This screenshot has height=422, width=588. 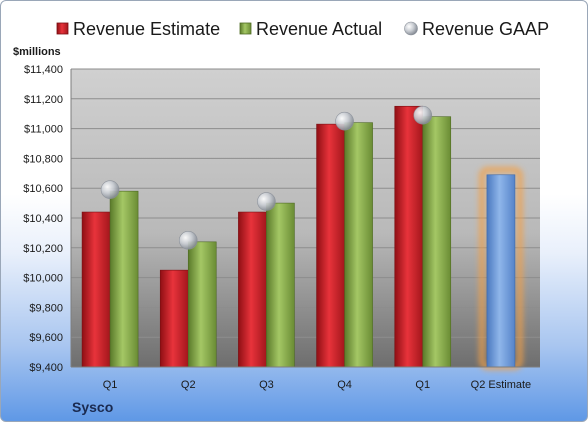 What do you see at coordinates (46, 308) in the screenshot?
I see `y-tick-label: $9,800` at bounding box center [46, 308].